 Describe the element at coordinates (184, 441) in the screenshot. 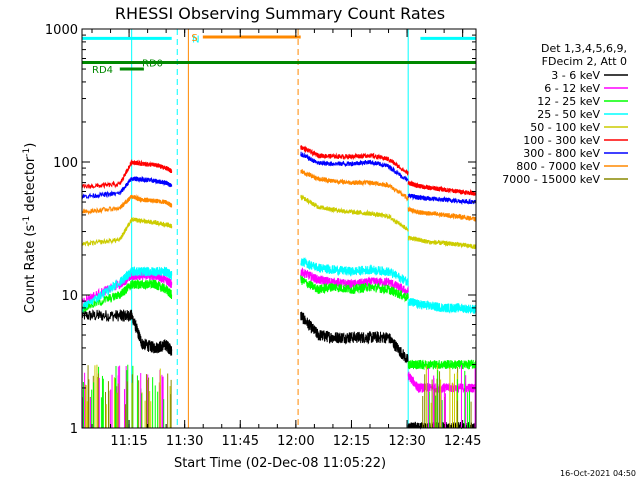

I see `x-tick-label-11-30: 11:30` at that location.